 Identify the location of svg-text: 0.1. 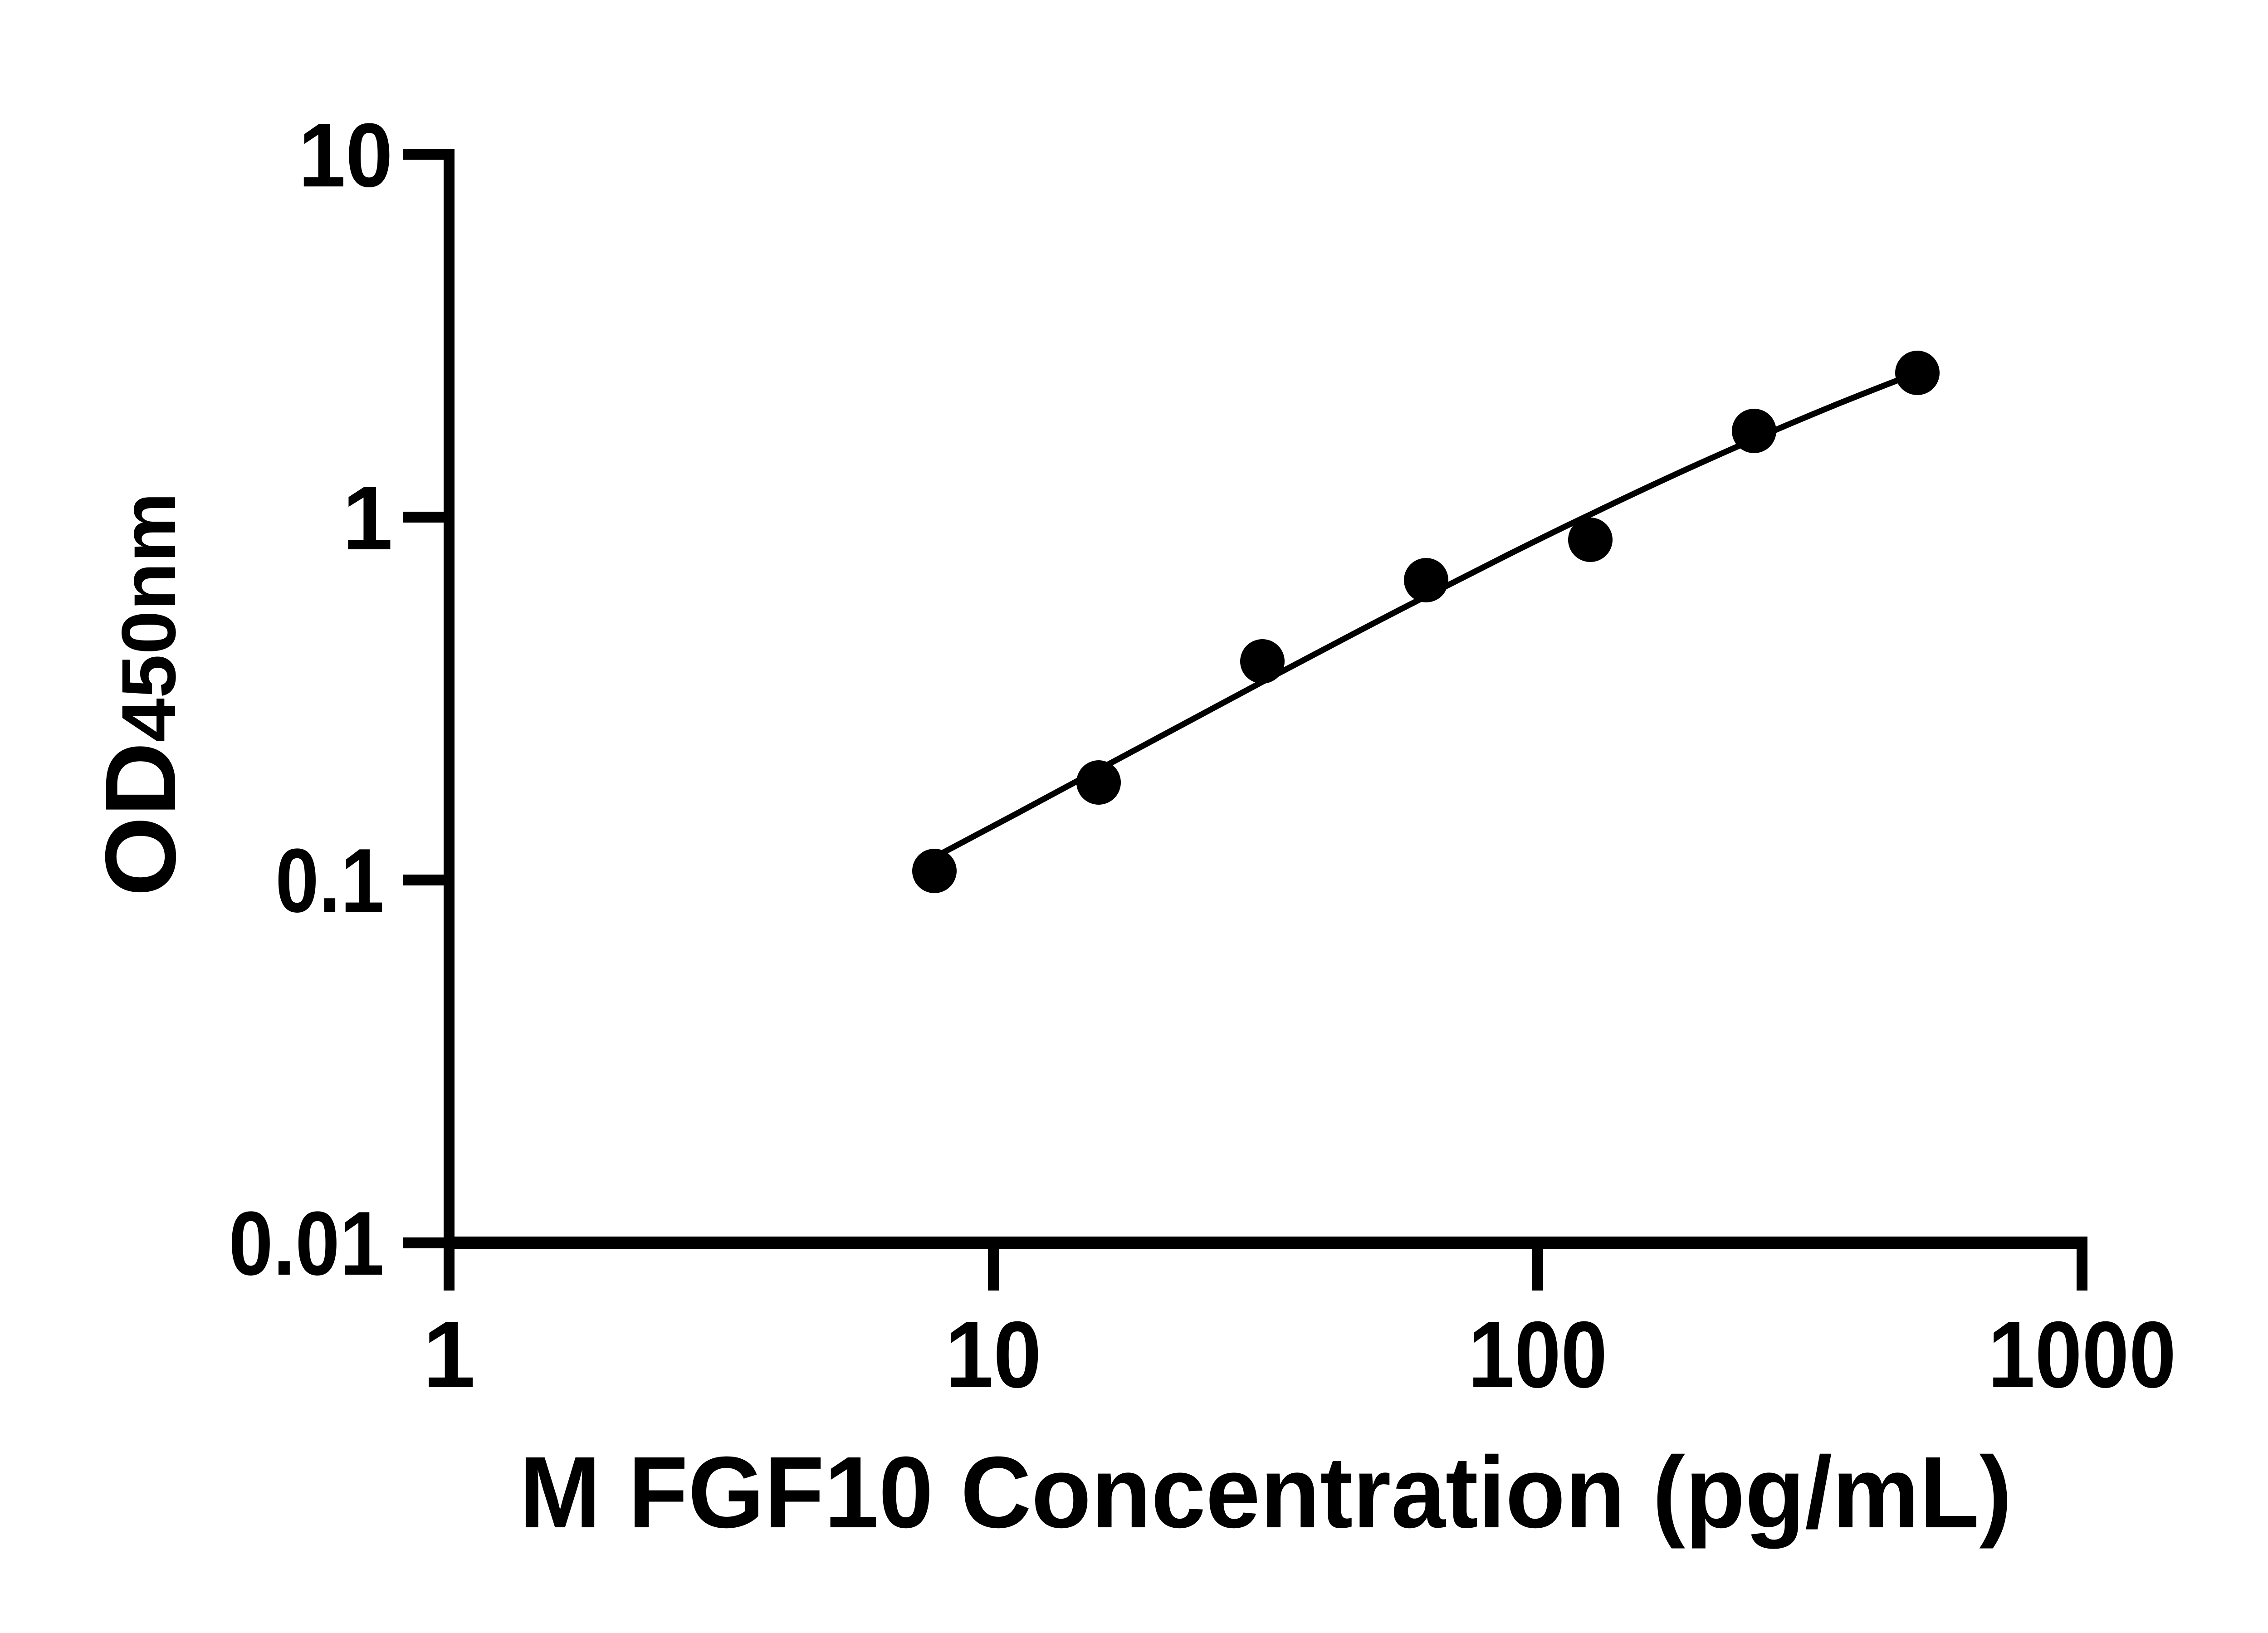
(330, 880).